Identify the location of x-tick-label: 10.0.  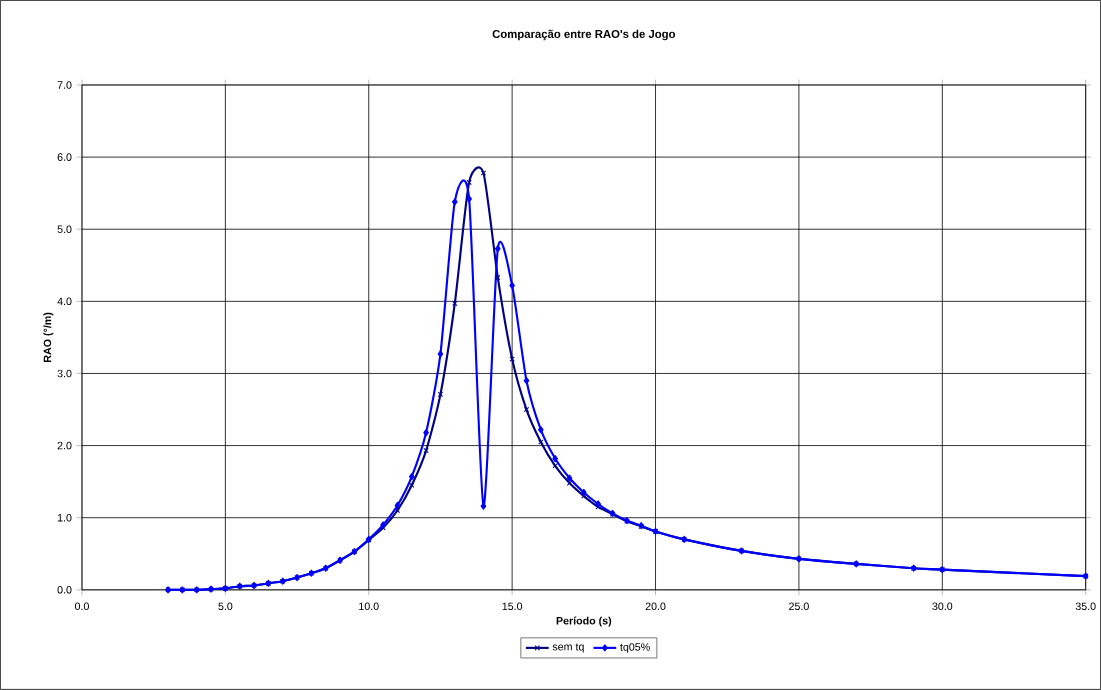
(369, 606).